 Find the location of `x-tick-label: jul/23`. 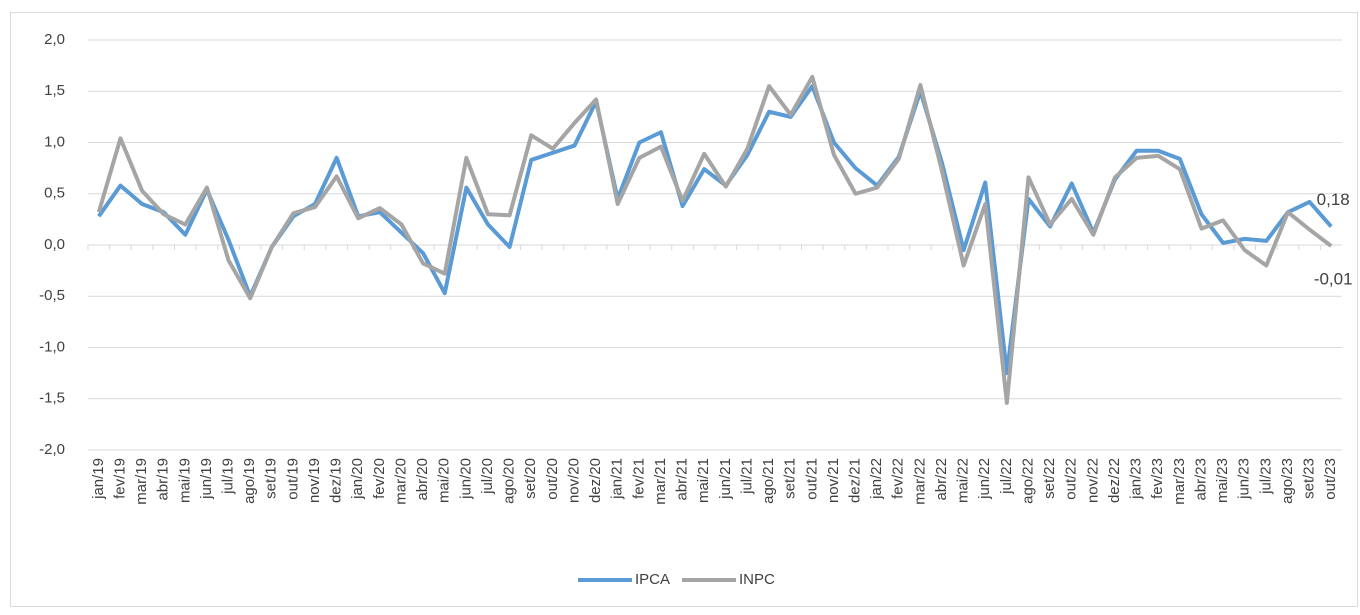

x-tick-label: jul/23 is located at coordinates (1265, 476).